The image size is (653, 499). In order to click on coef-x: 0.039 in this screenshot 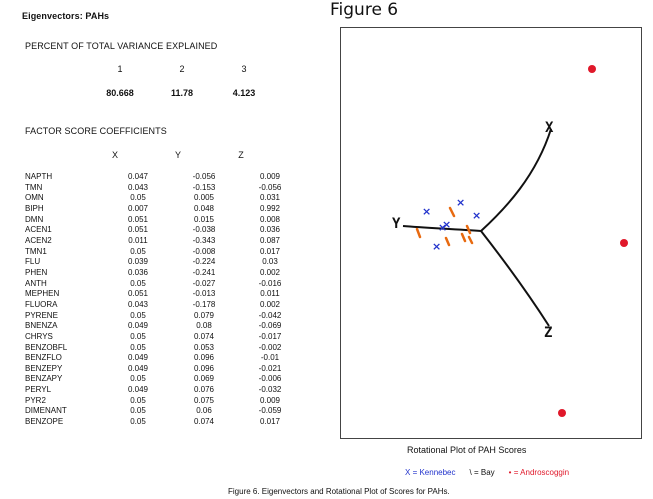, I will do `click(138, 262)`.